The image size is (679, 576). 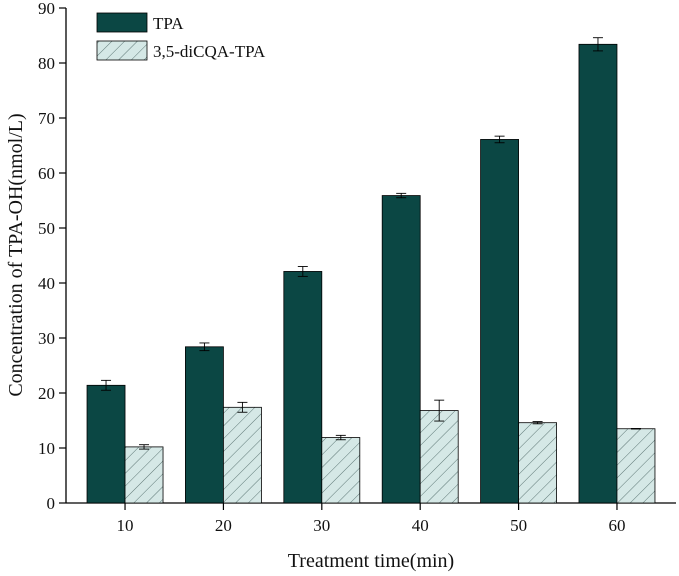 I want to click on y-tick-label: 10, so click(x=46, y=448).